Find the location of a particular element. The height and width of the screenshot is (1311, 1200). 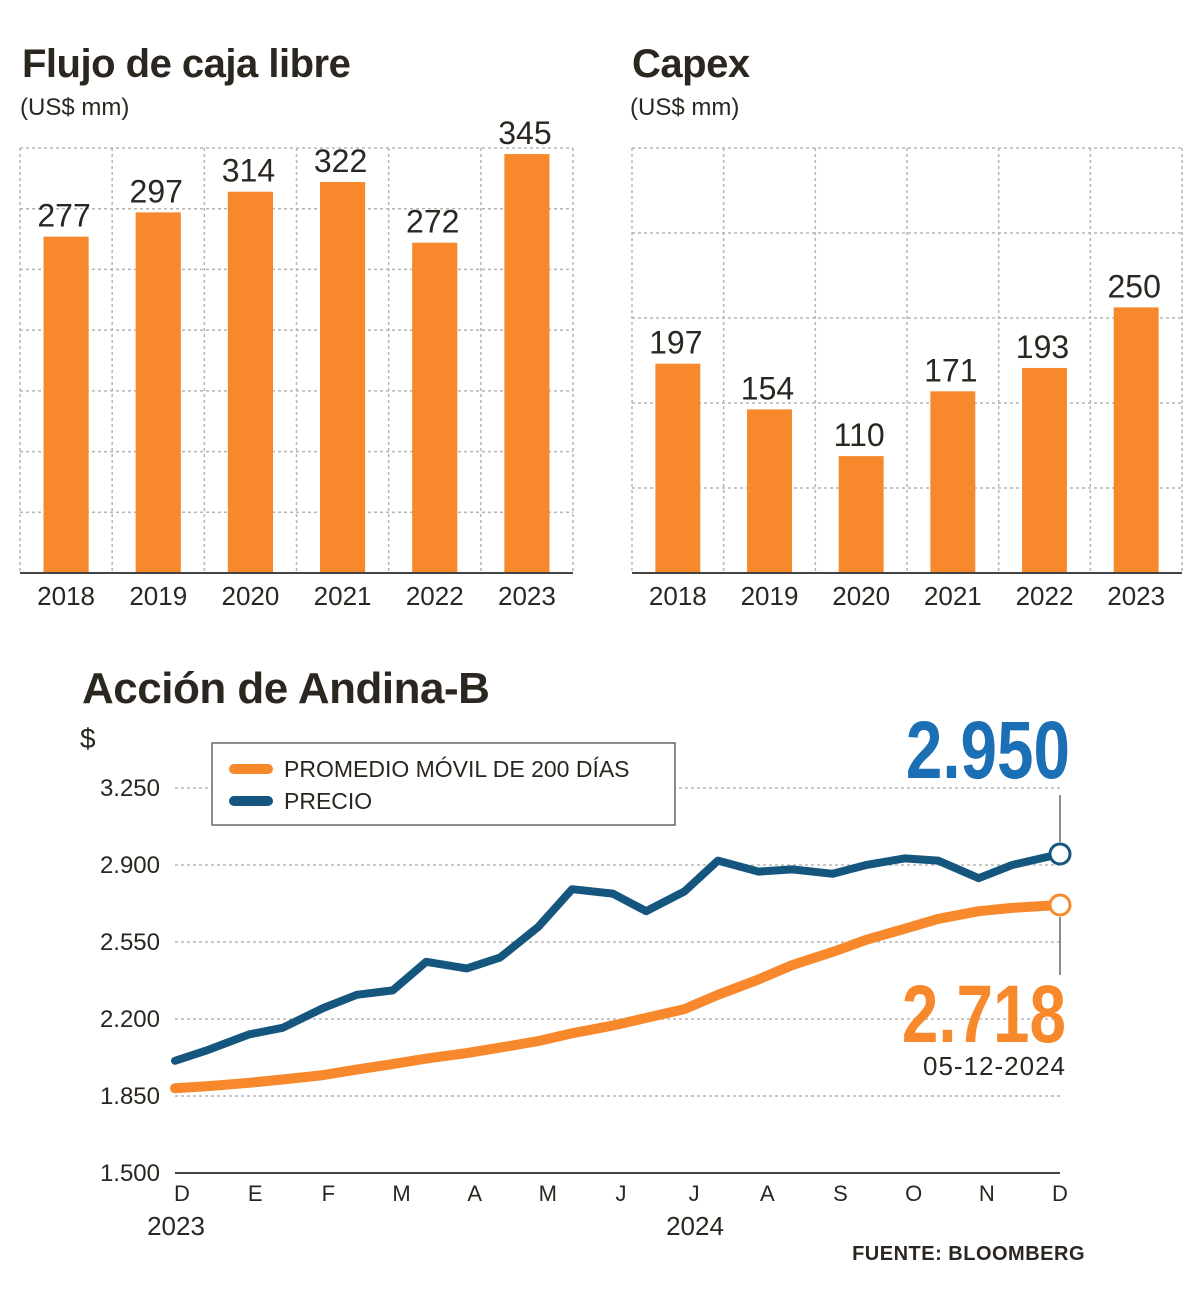

series-line-price is located at coordinates (617, 957).